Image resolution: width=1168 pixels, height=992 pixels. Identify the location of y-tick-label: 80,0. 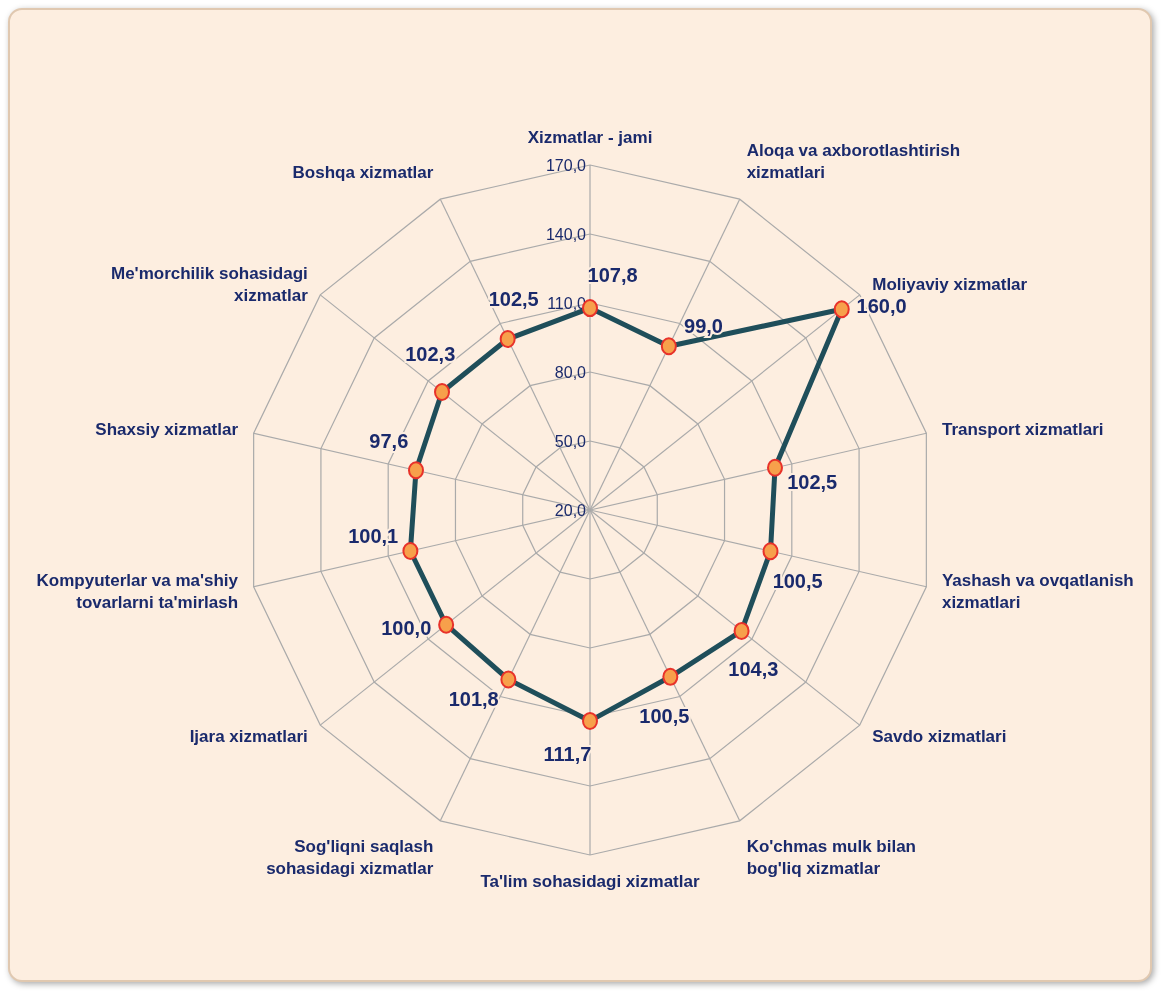
(570, 372).